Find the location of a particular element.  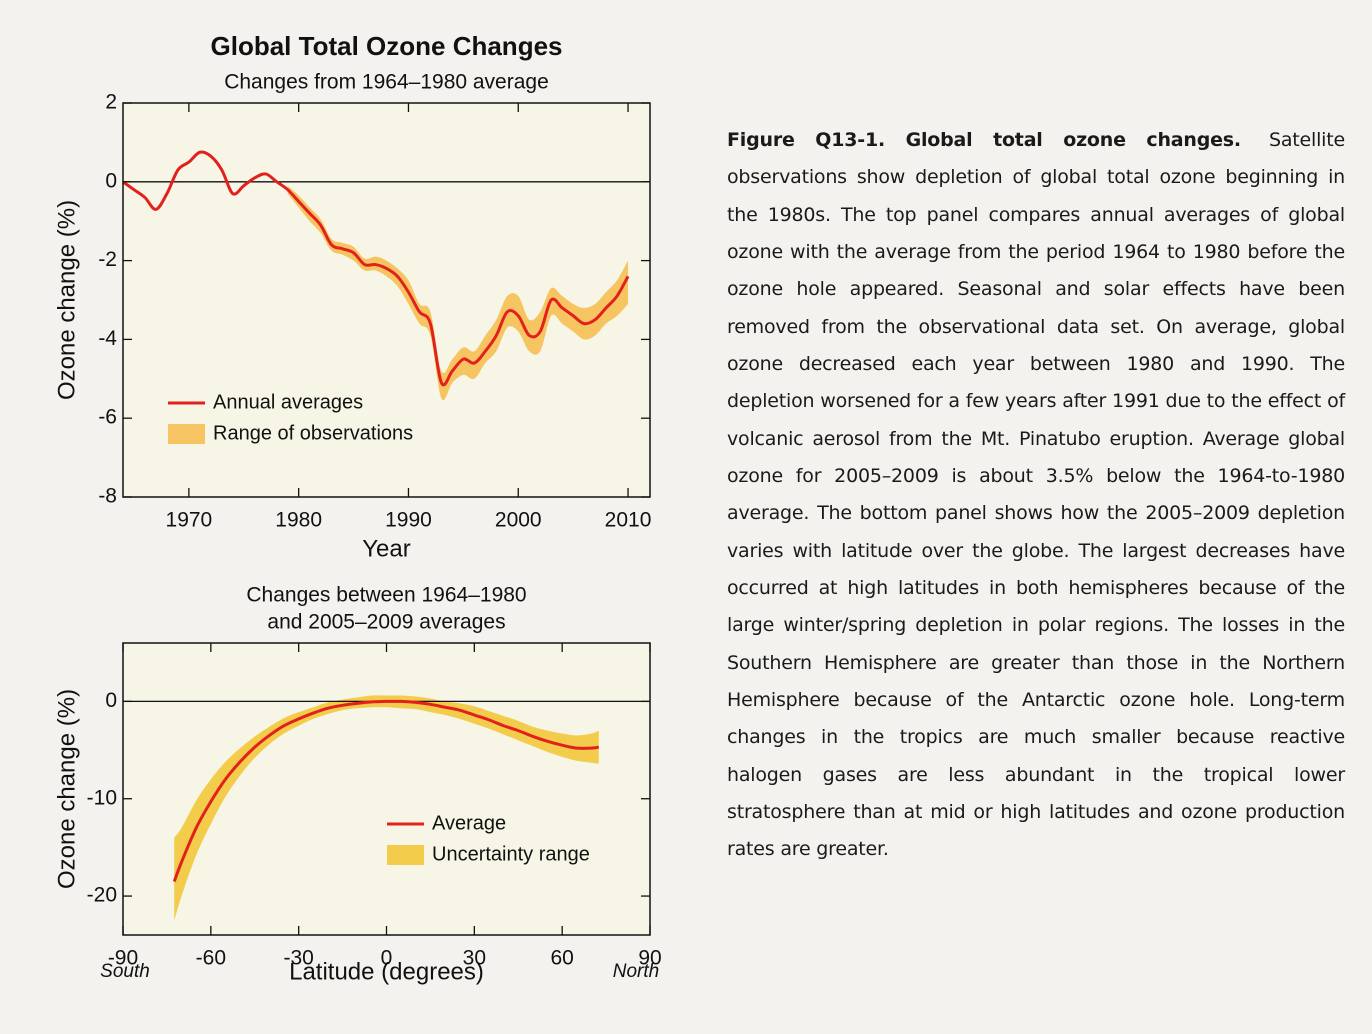

y-tick-label: -6 is located at coordinates (107, 417).